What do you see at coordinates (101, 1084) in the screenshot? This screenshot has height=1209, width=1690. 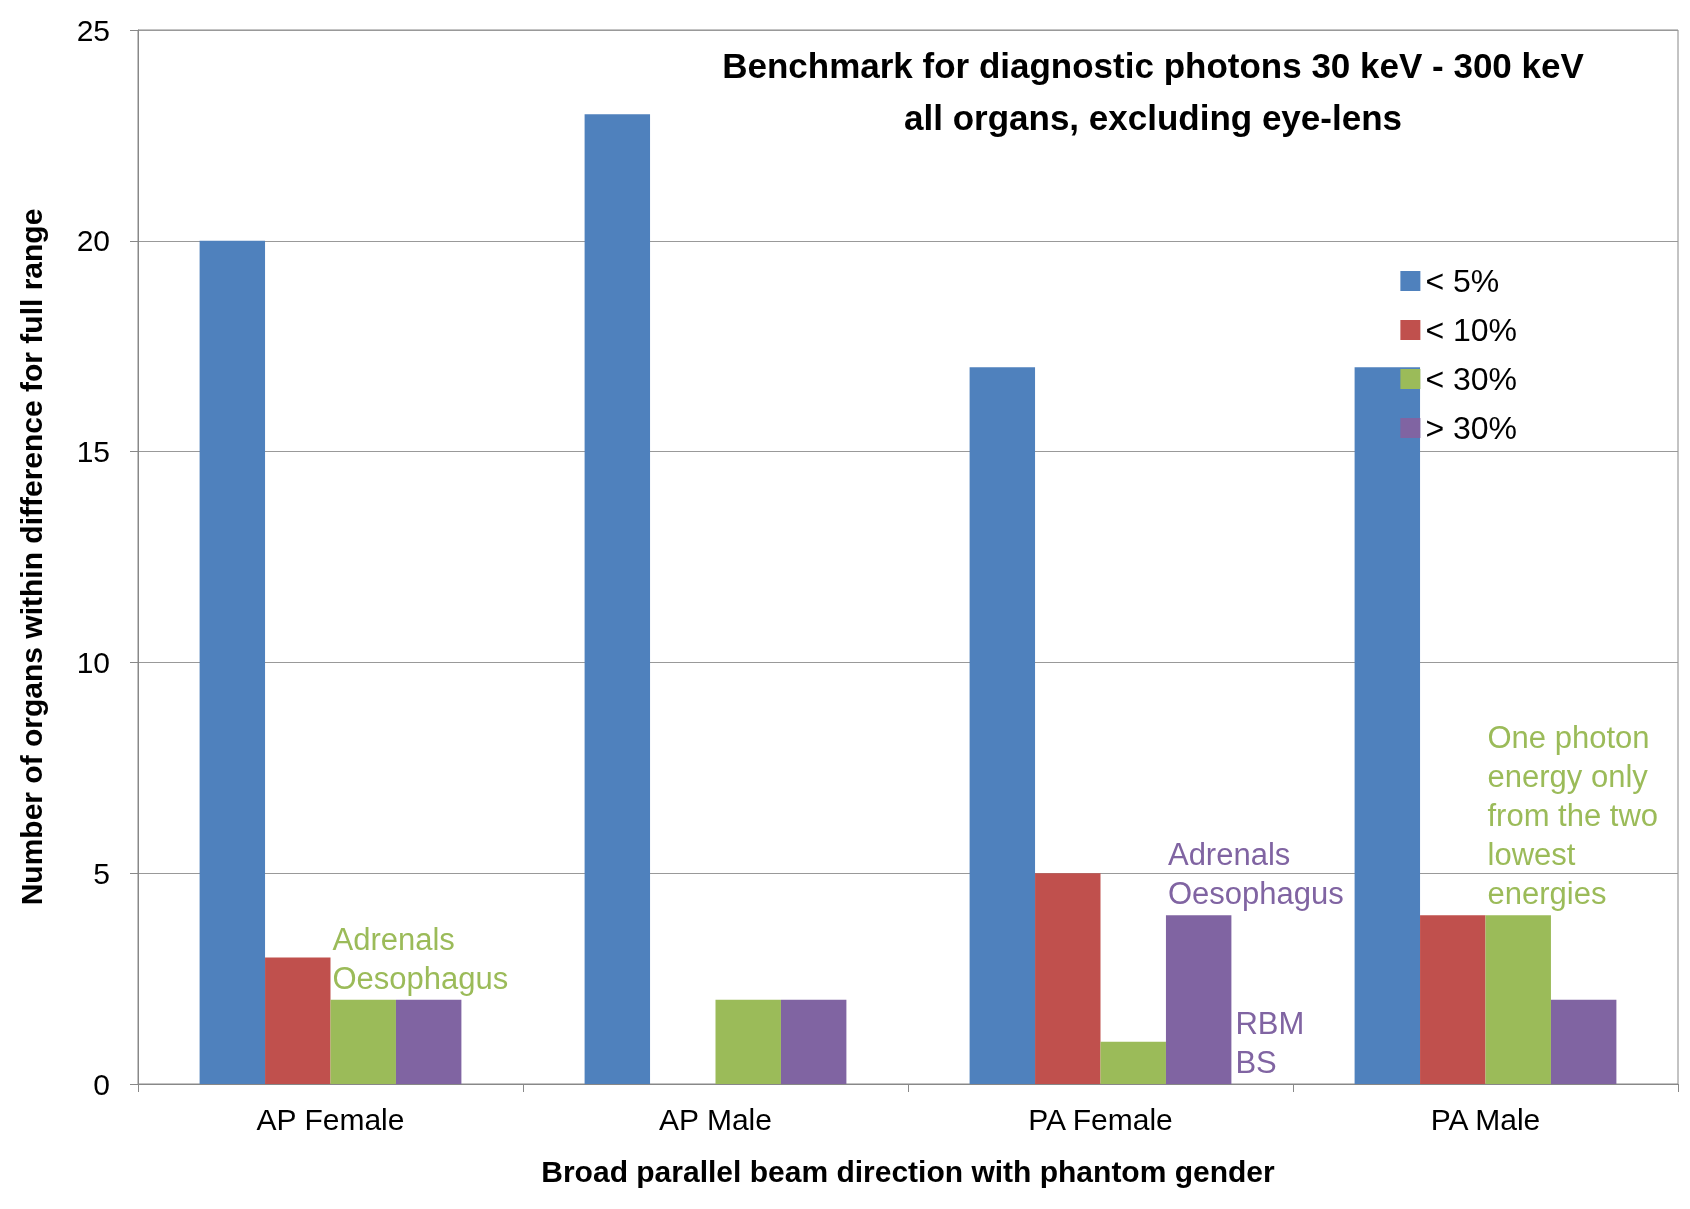 I see `y-tick-label: 0` at bounding box center [101, 1084].